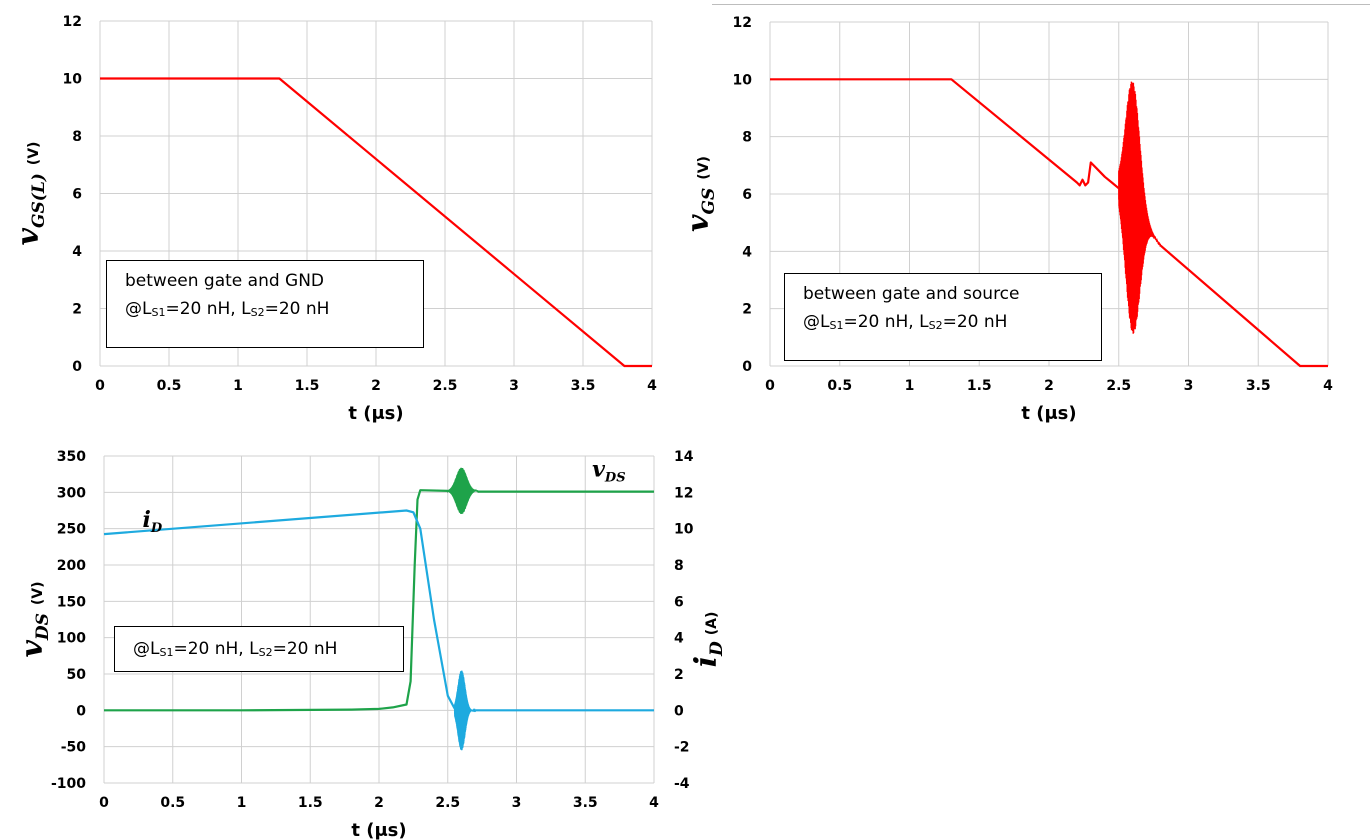  What do you see at coordinates (156, 528) in the screenshot?
I see `series-label-subscript: D` at bounding box center [156, 528].